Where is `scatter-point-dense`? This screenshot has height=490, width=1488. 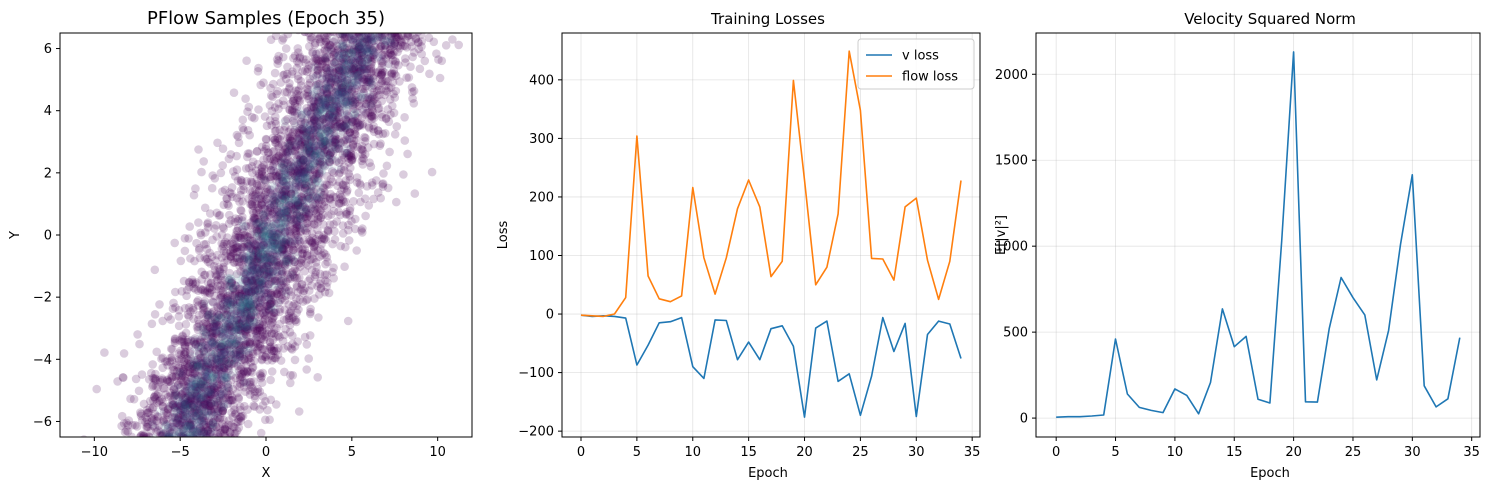 scatter-point-dense is located at coordinates (388, 66).